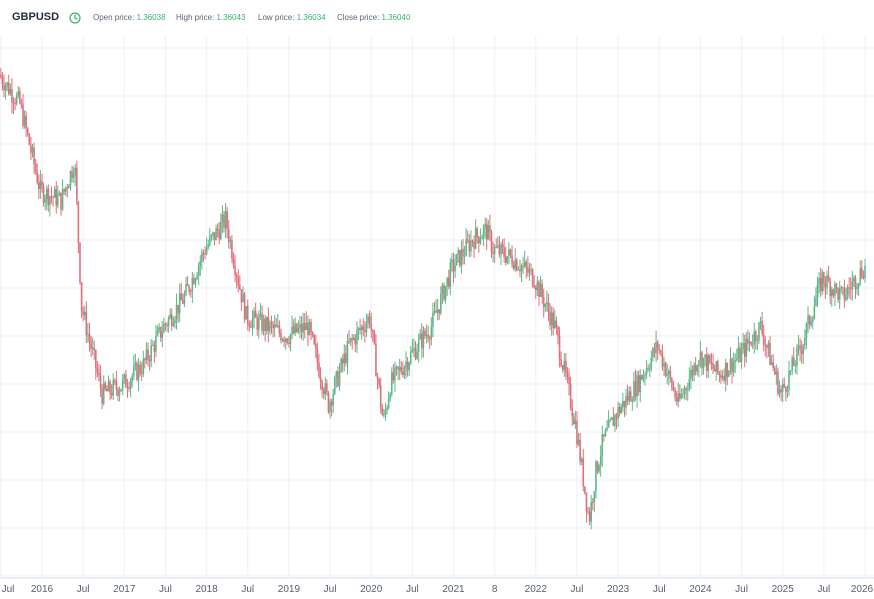 The width and height of the screenshot is (874, 599). What do you see at coordinates (75, 18) in the screenshot?
I see `clock-icon` at bounding box center [75, 18].